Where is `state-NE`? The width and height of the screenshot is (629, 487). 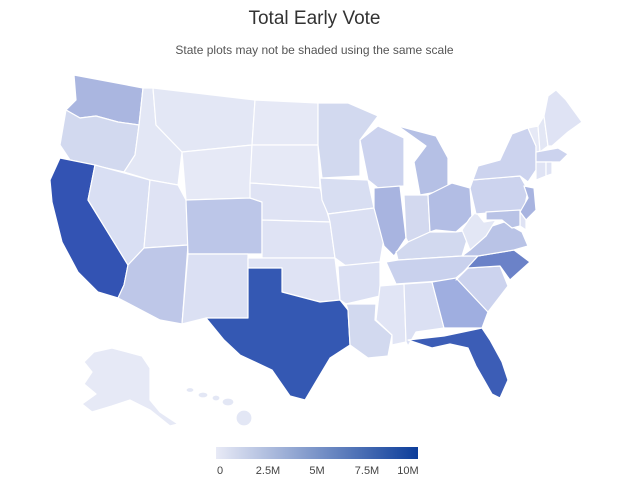
state-NE is located at coordinates (290, 202).